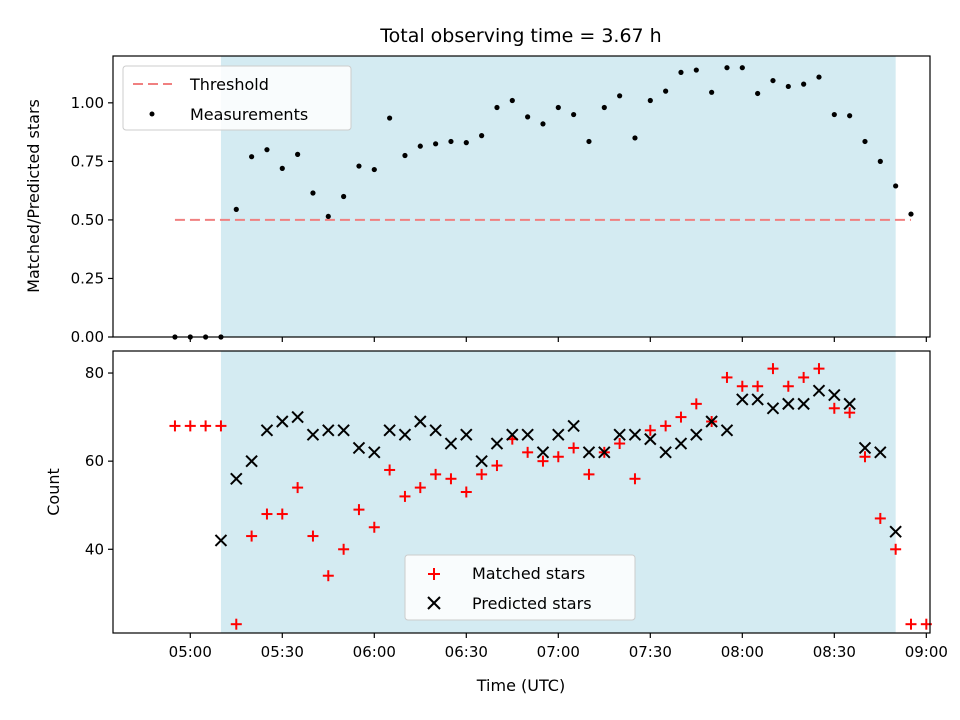 This screenshot has height=720, width=960. What do you see at coordinates (528, 573) in the screenshot?
I see `legend-matched-label: Matched stars` at bounding box center [528, 573].